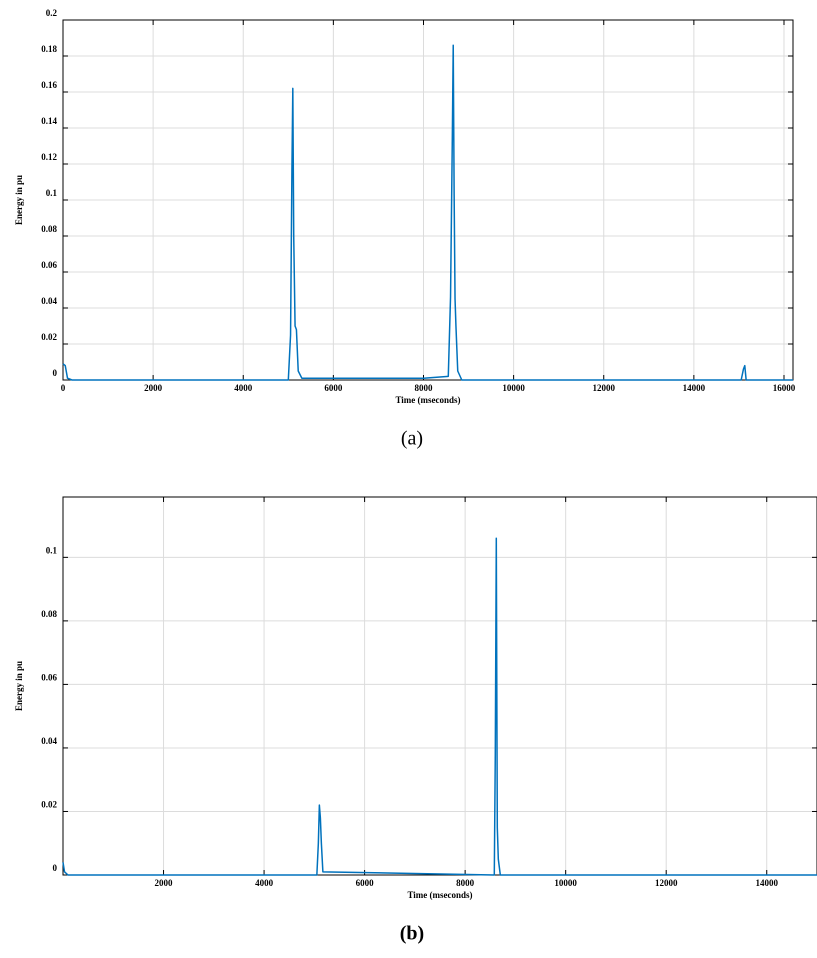 Image resolution: width=817 pixels, height=958 pixels. I want to click on y-tick-label: 0.14, so click(49, 121).